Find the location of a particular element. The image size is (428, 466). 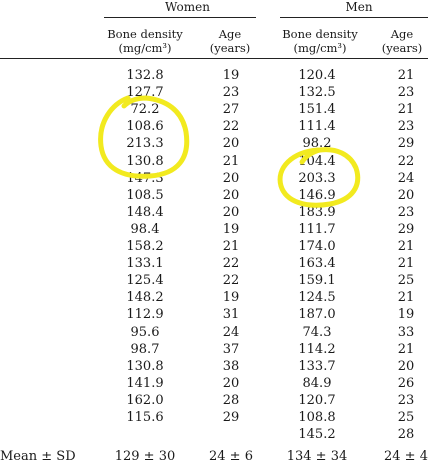

men-density-cell: 145.2 is located at coordinates (317, 435).